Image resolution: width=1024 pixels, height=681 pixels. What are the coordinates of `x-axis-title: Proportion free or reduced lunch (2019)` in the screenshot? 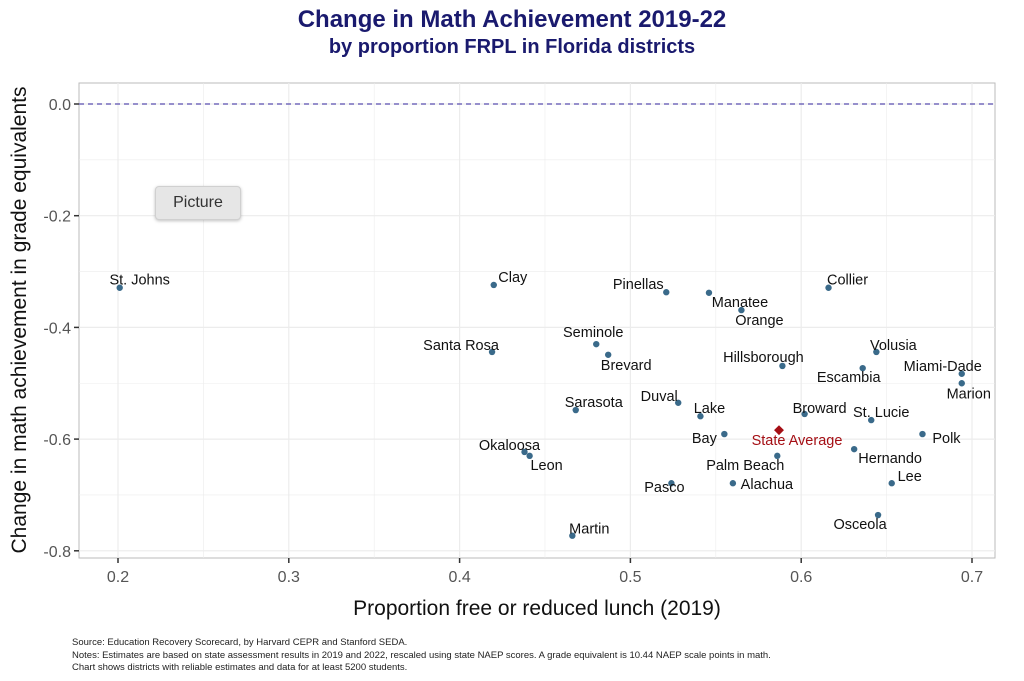 It's located at (537, 608).